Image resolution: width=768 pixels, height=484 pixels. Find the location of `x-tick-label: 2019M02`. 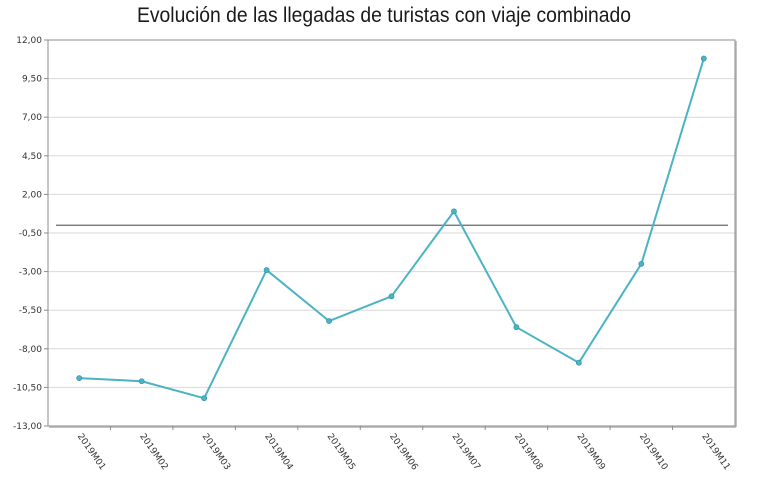

x-tick-label: 2019M02 is located at coordinates (153, 452).